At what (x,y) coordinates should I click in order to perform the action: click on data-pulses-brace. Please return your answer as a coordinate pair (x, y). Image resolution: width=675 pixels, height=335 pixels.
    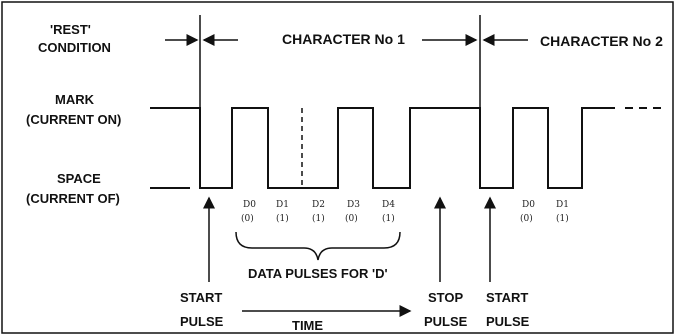
    Looking at the image, I should click on (318, 246).